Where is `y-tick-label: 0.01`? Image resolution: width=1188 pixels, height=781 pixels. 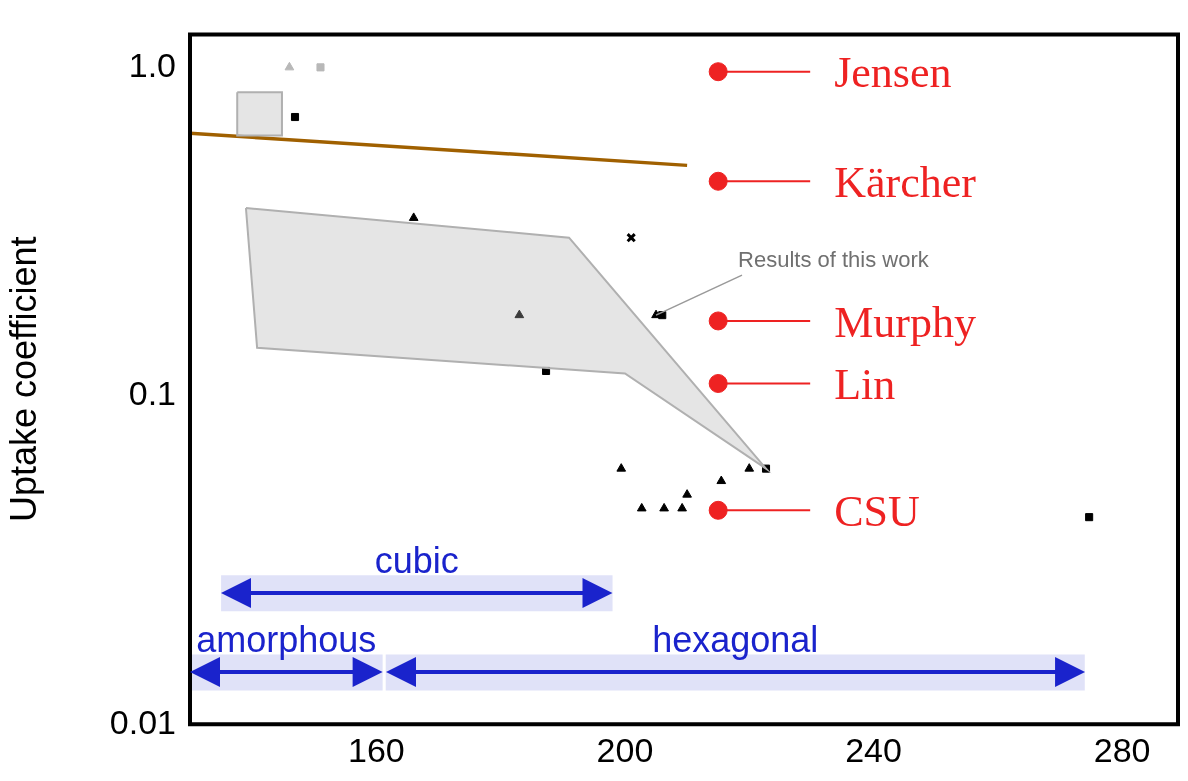 y-tick-label: 0.01 is located at coordinates (142, 721).